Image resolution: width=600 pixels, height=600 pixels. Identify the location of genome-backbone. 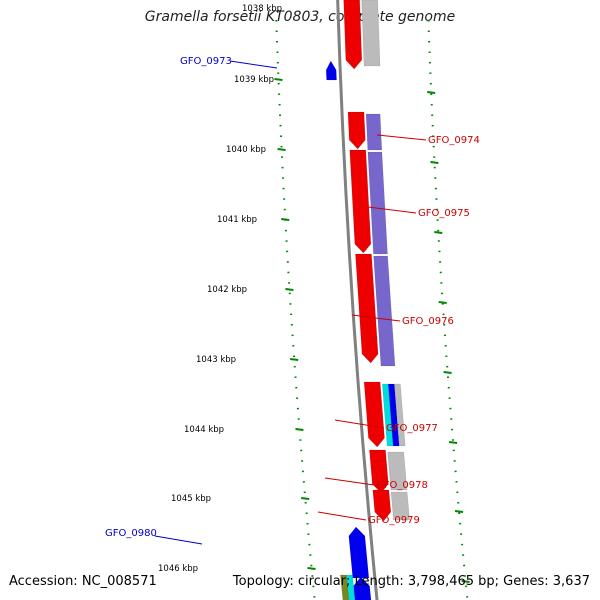
(357, 300).